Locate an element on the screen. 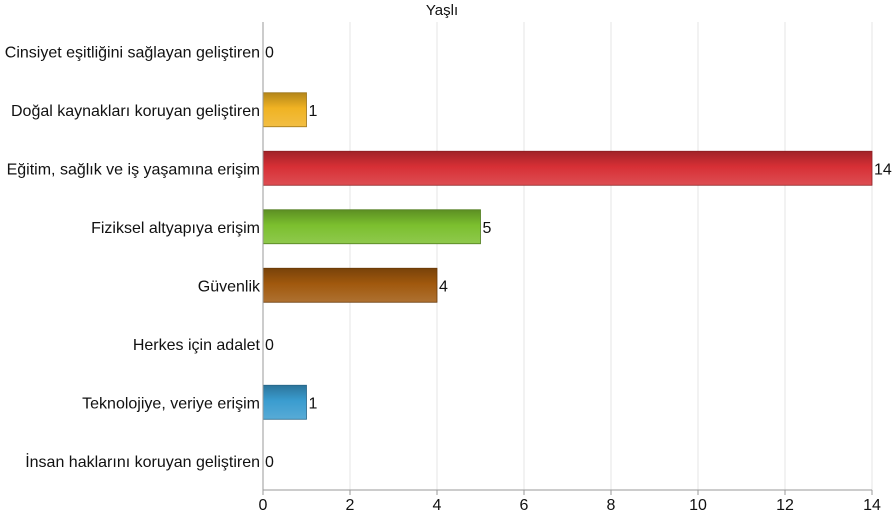 Image resolution: width=893 pixels, height=519 pixels. value-label: 14 is located at coordinates (883, 169).